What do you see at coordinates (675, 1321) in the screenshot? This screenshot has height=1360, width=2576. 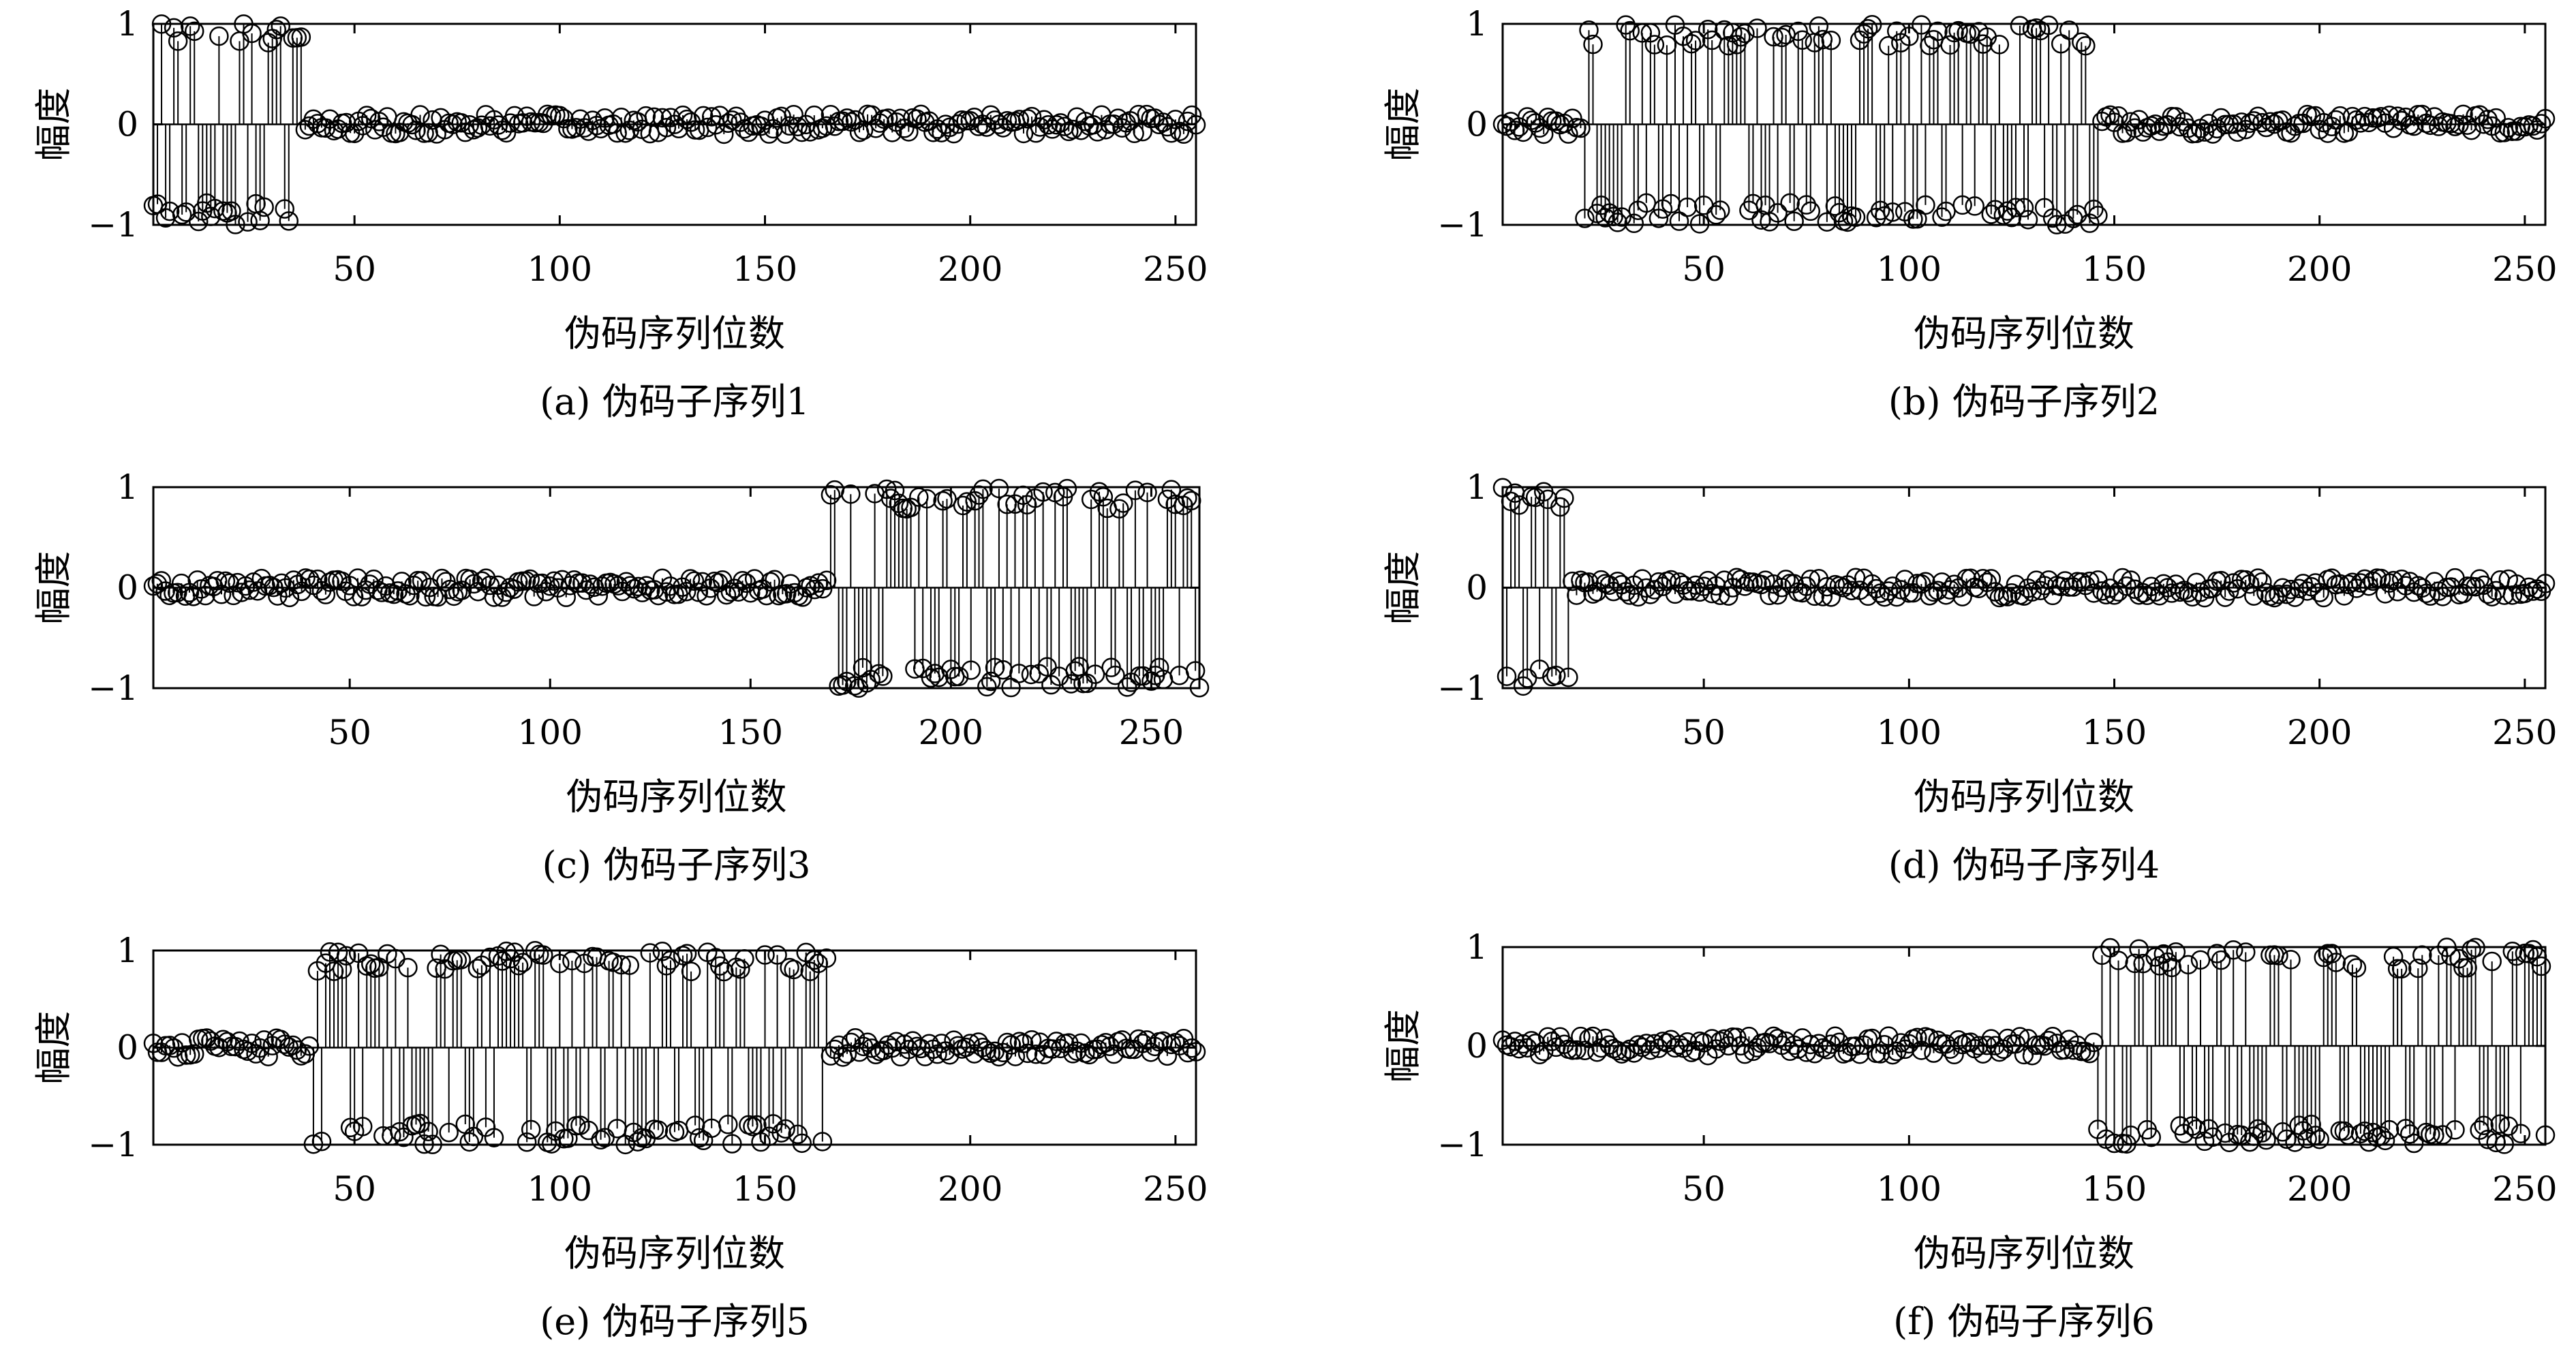 I see `subplot-caption: (e) 伪码子序列5` at bounding box center [675, 1321].